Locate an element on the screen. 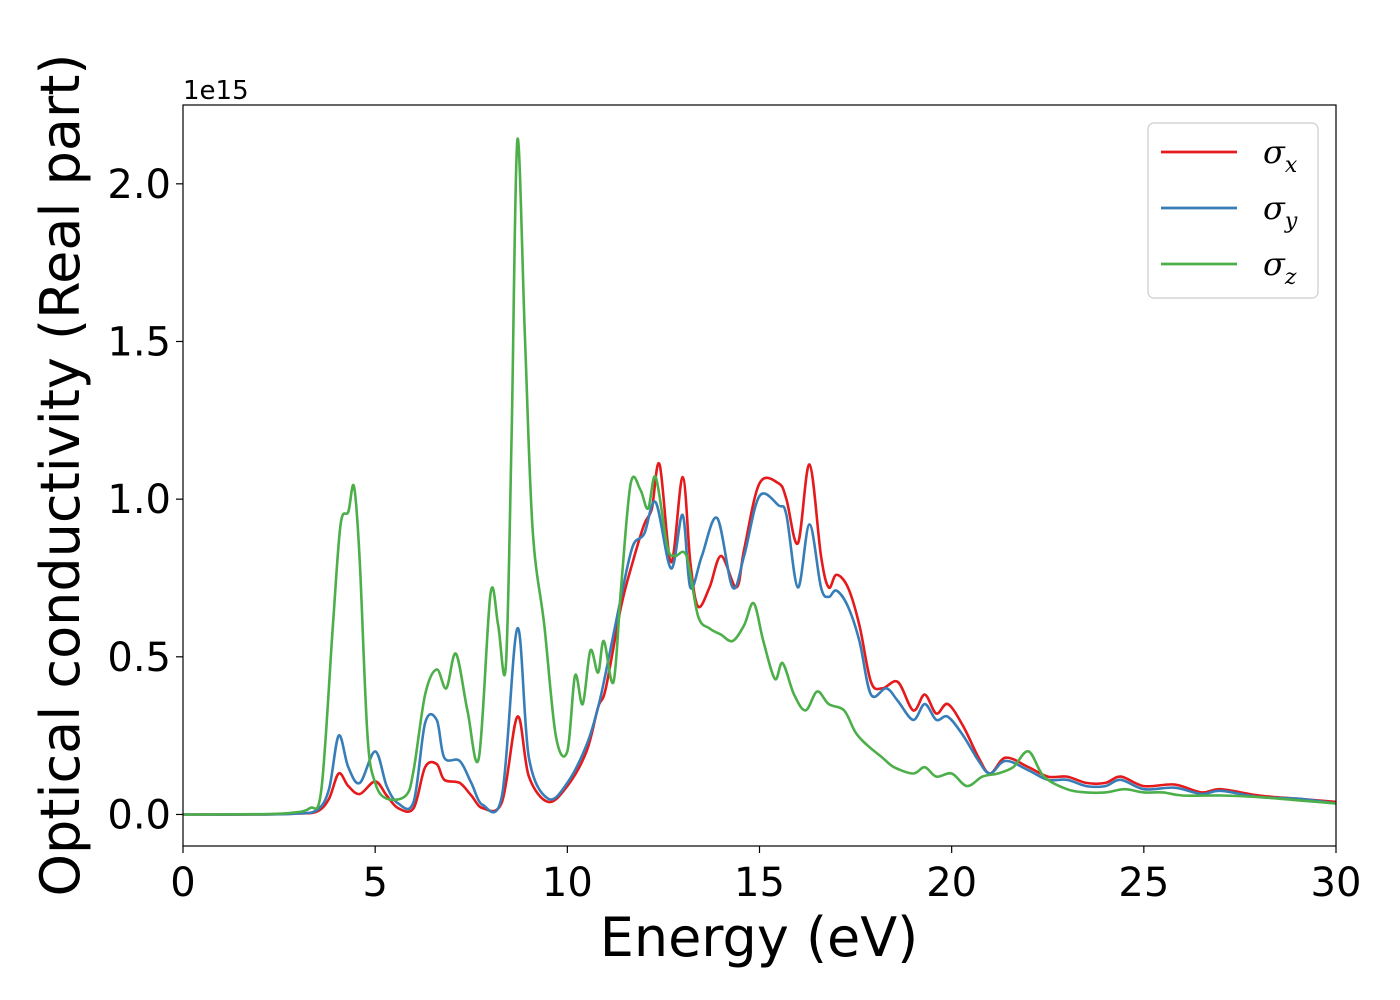 Image resolution: width=1400 pixels, height=1000 pixels. y-tick-label: 0.0 is located at coordinates (139, 815).